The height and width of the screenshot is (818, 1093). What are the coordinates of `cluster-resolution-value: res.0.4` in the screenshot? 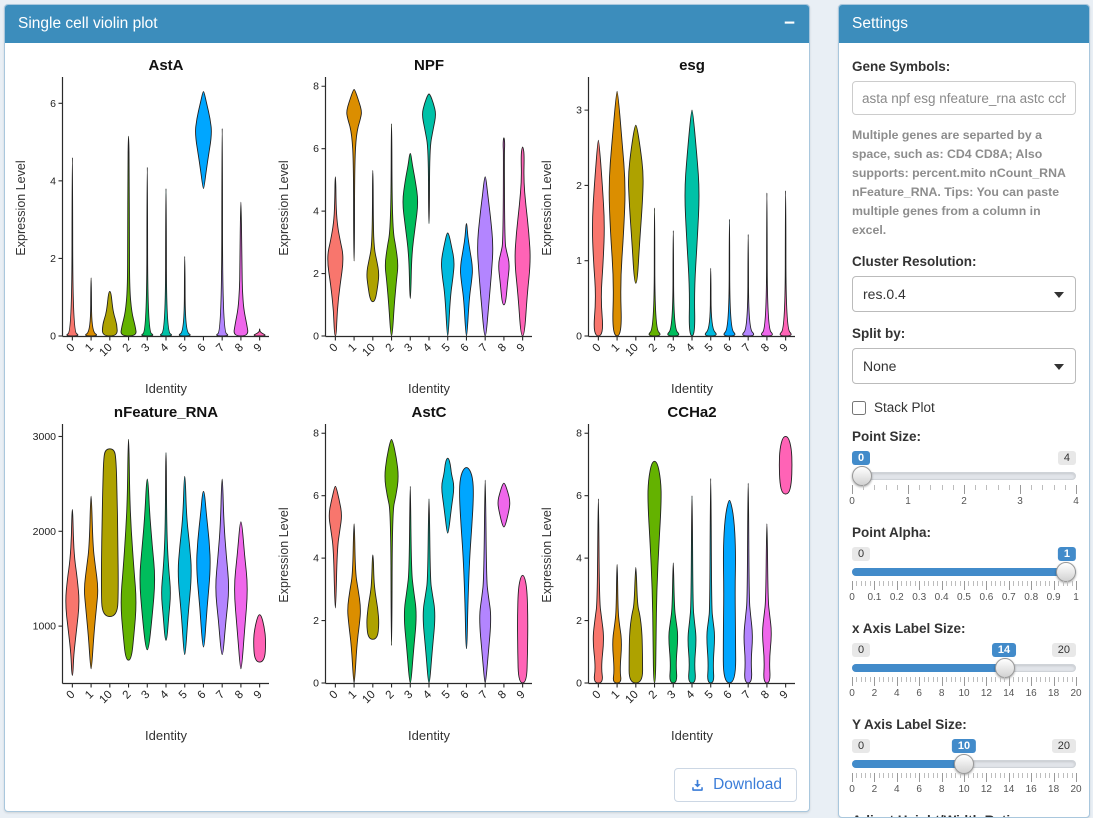 It's located at (884, 294).